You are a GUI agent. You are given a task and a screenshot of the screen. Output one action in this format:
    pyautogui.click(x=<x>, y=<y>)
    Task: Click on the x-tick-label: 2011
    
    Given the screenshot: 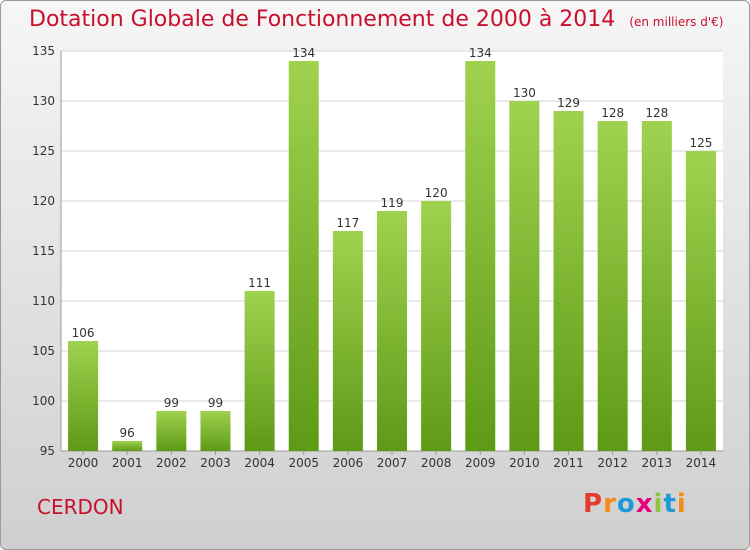 What is the action you would take?
    pyautogui.click(x=568, y=463)
    